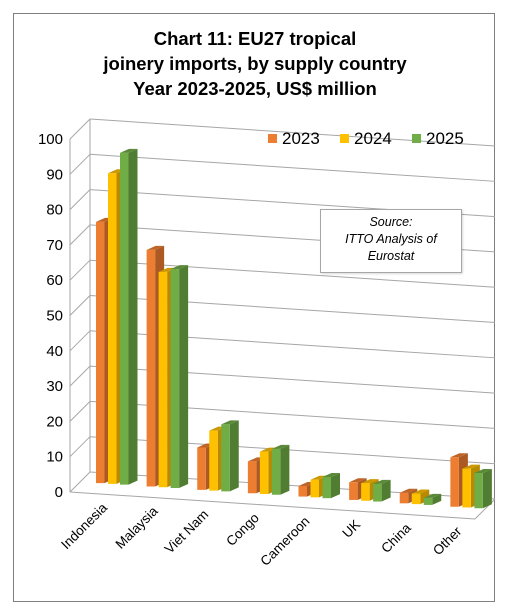  I want to click on y-tick-label: 30, so click(54, 386).